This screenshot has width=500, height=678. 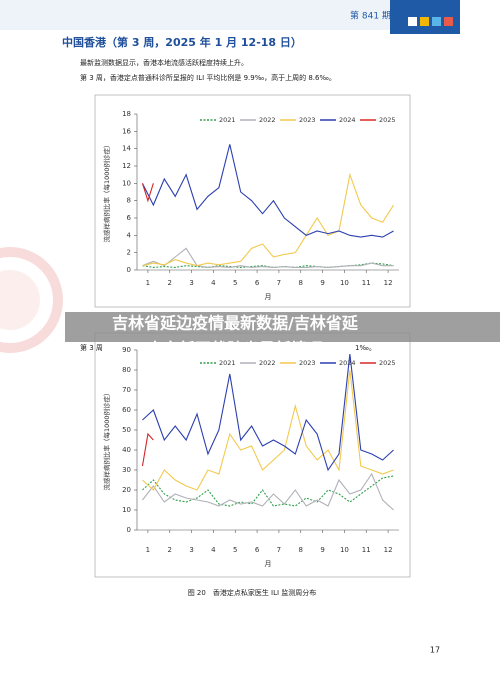 What do you see at coordinates (126, 370) in the screenshot?
I see `y-tick-label: 80` at bounding box center [126, 370].